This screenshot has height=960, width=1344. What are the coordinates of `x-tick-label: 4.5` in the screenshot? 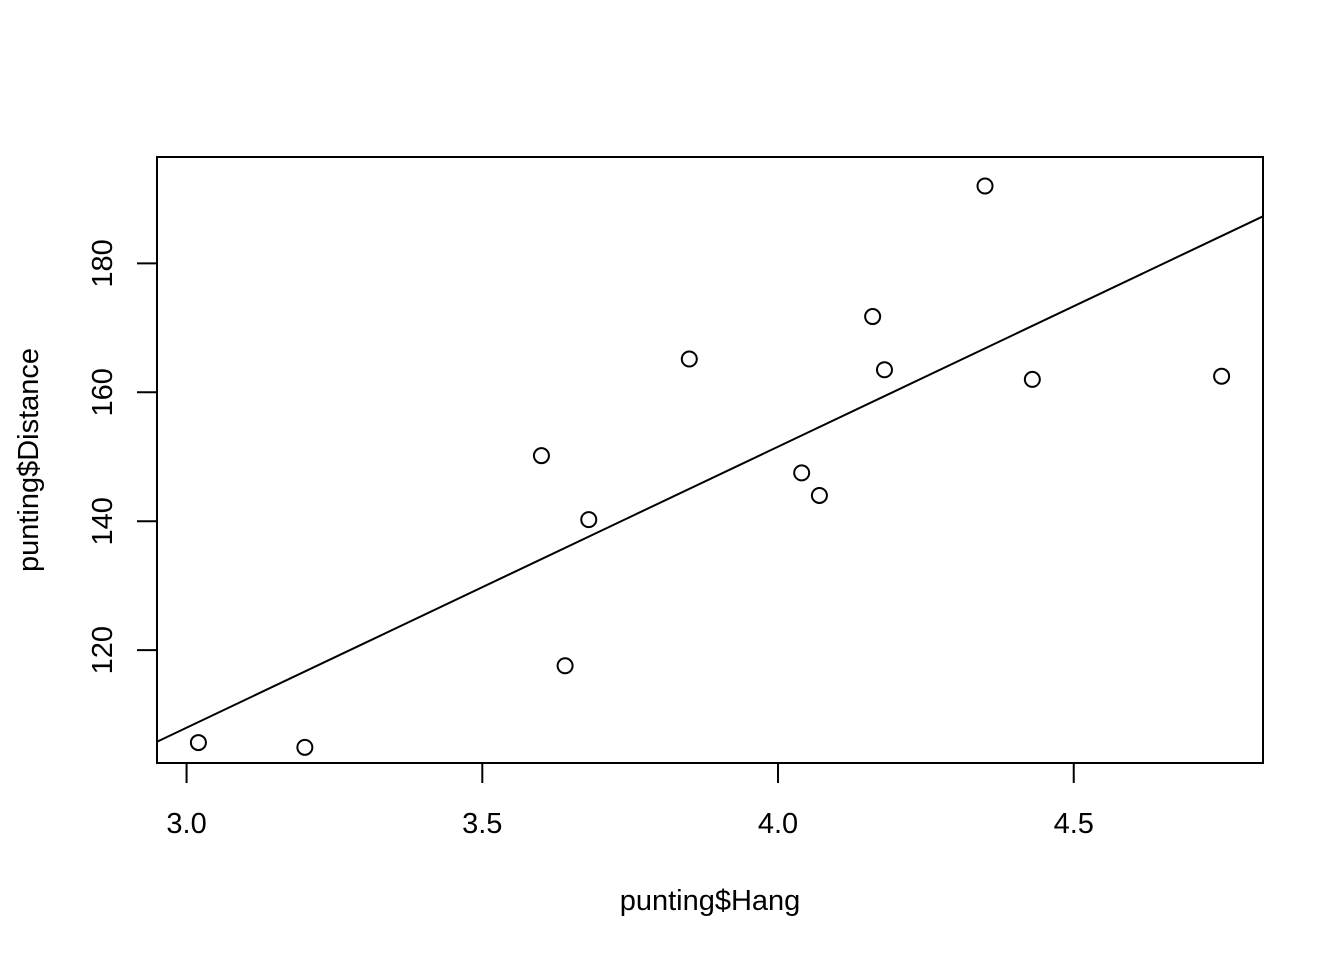 It's located at (1074, 824).